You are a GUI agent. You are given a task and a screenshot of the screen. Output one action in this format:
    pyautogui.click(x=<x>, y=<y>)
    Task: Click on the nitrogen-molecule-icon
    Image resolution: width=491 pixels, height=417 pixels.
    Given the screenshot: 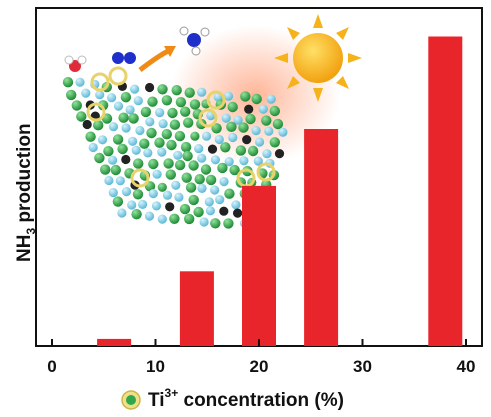 What is the action you would take?
    pyautogui.click(x=124, y=58)
    